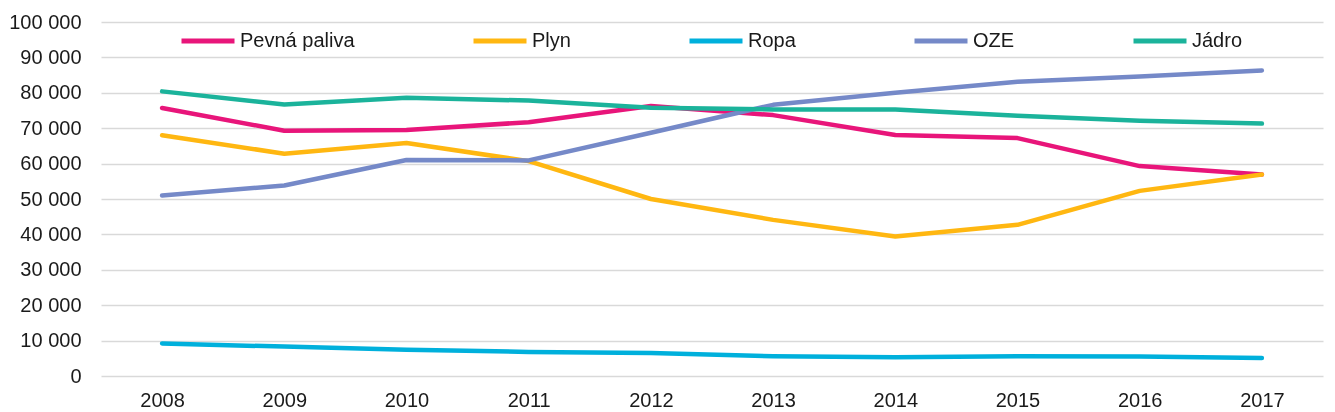 This screenshot has height=412, width=1335. Describe the element at coordinates (76, 375) in the screenshot. I see `y-tick-label: 0` at that location.